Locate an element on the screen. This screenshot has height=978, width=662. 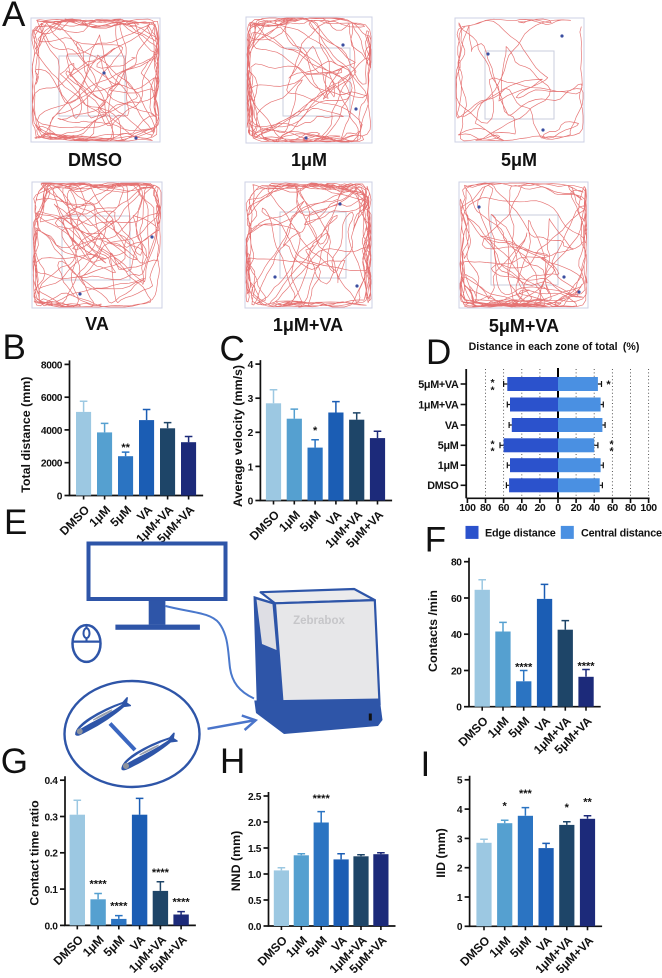
svg-text: 2.0 is located at coordinates (255, 823).